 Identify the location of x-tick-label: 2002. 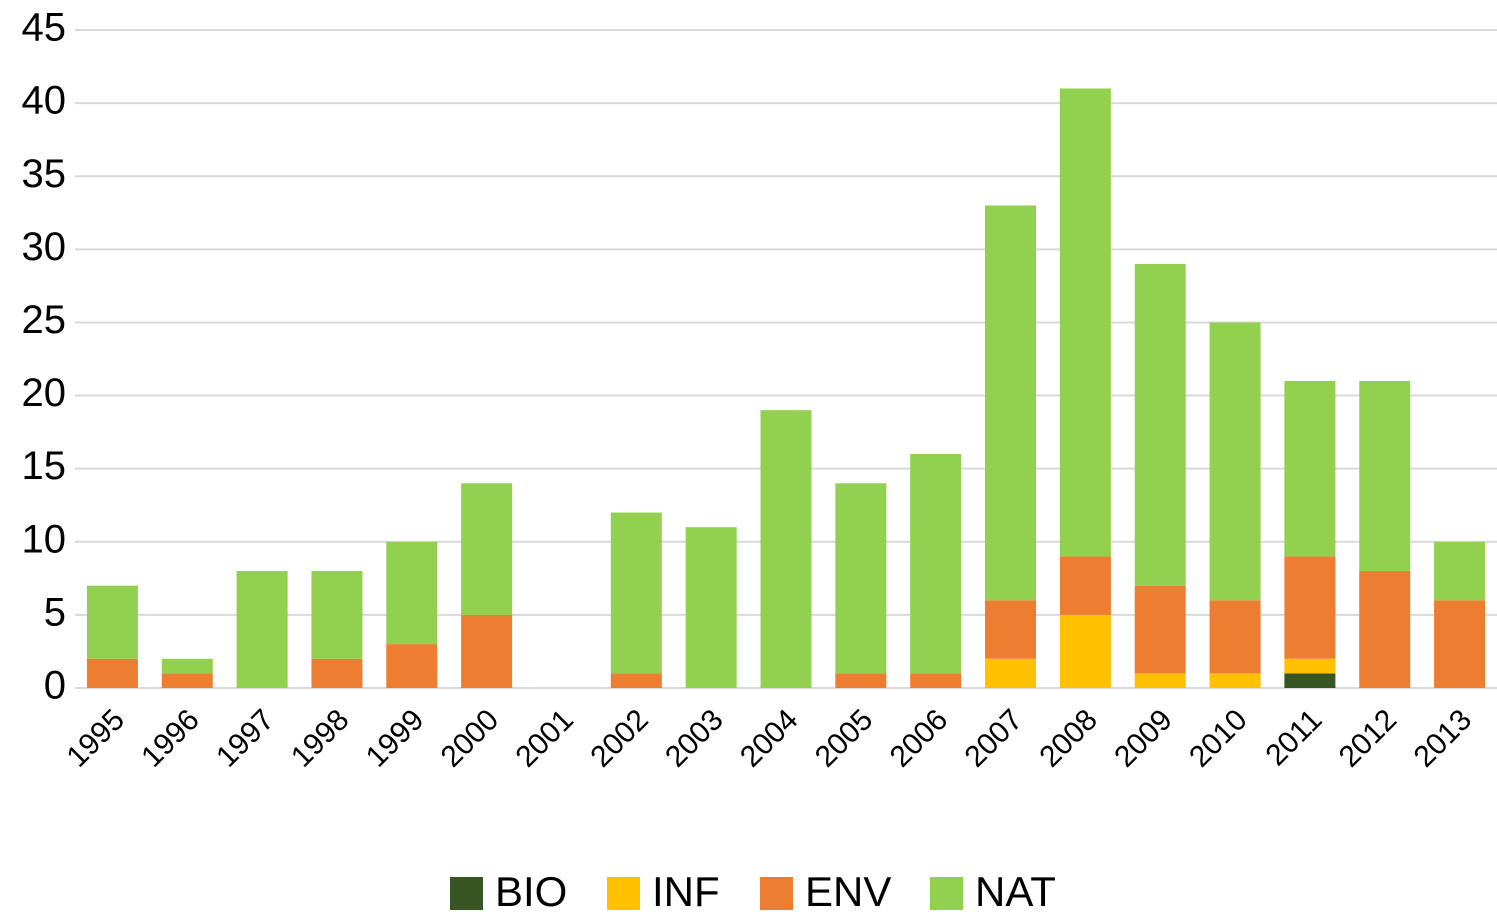
(619, 738).